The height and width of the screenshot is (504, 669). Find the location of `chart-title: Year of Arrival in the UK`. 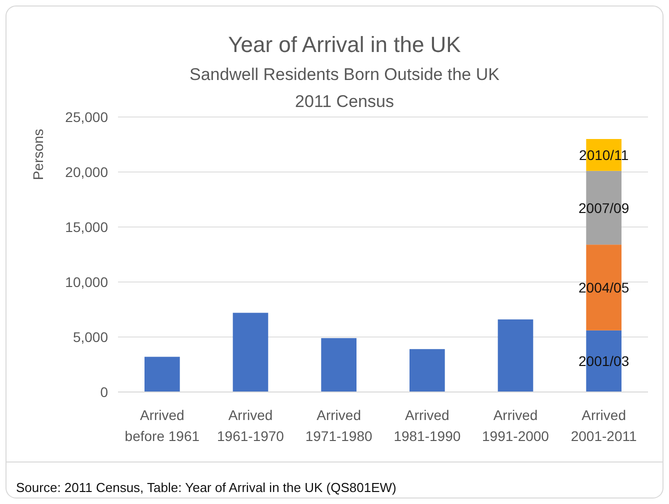

chart-title: Year of Arrival in the UK is located at coordinates (345, 44).